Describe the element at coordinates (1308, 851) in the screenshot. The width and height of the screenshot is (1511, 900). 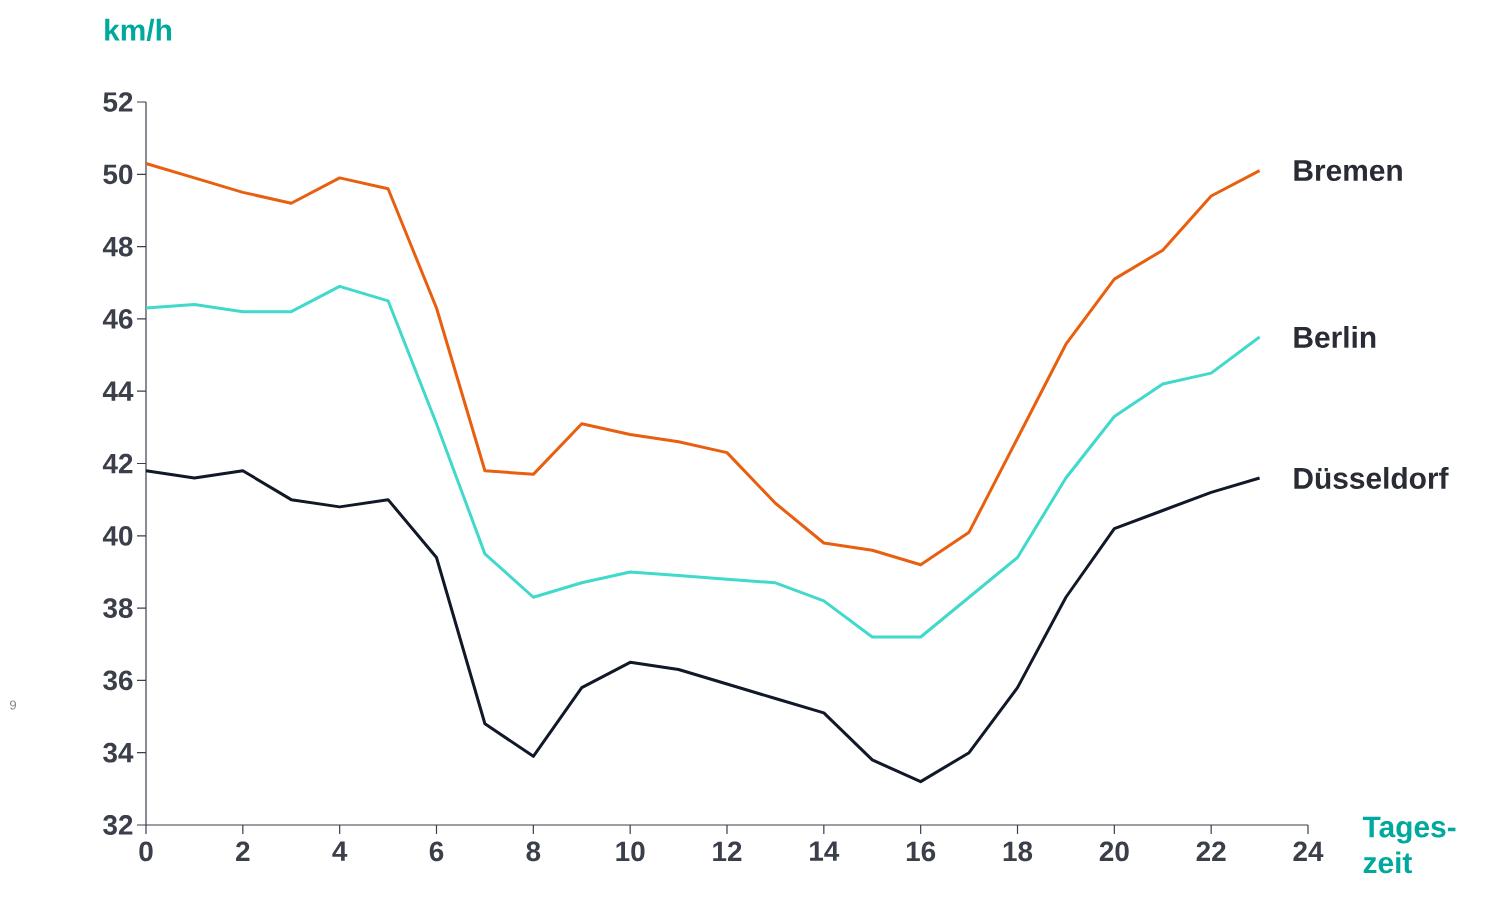
I see `x-tick-label: 24` at that location.